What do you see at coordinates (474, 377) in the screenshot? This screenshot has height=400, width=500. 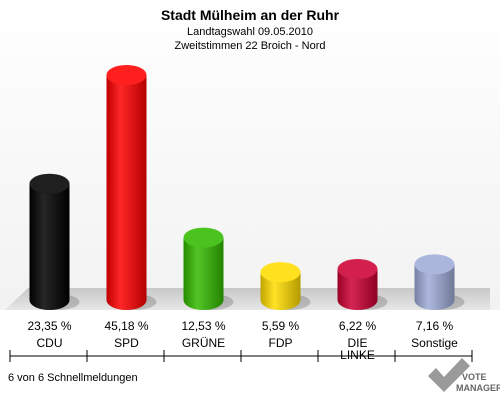 I see `logo-text-vote: VOTE` at bounding box center [474, 377].